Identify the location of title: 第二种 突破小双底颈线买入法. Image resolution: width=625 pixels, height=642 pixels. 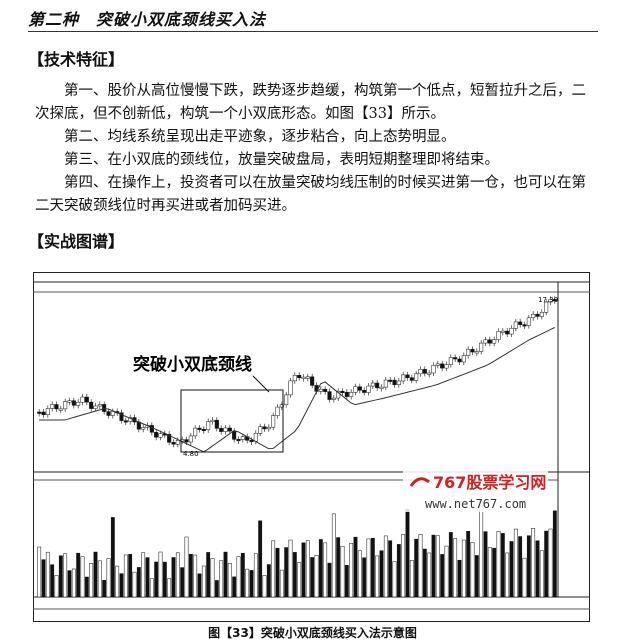
(147, 19).